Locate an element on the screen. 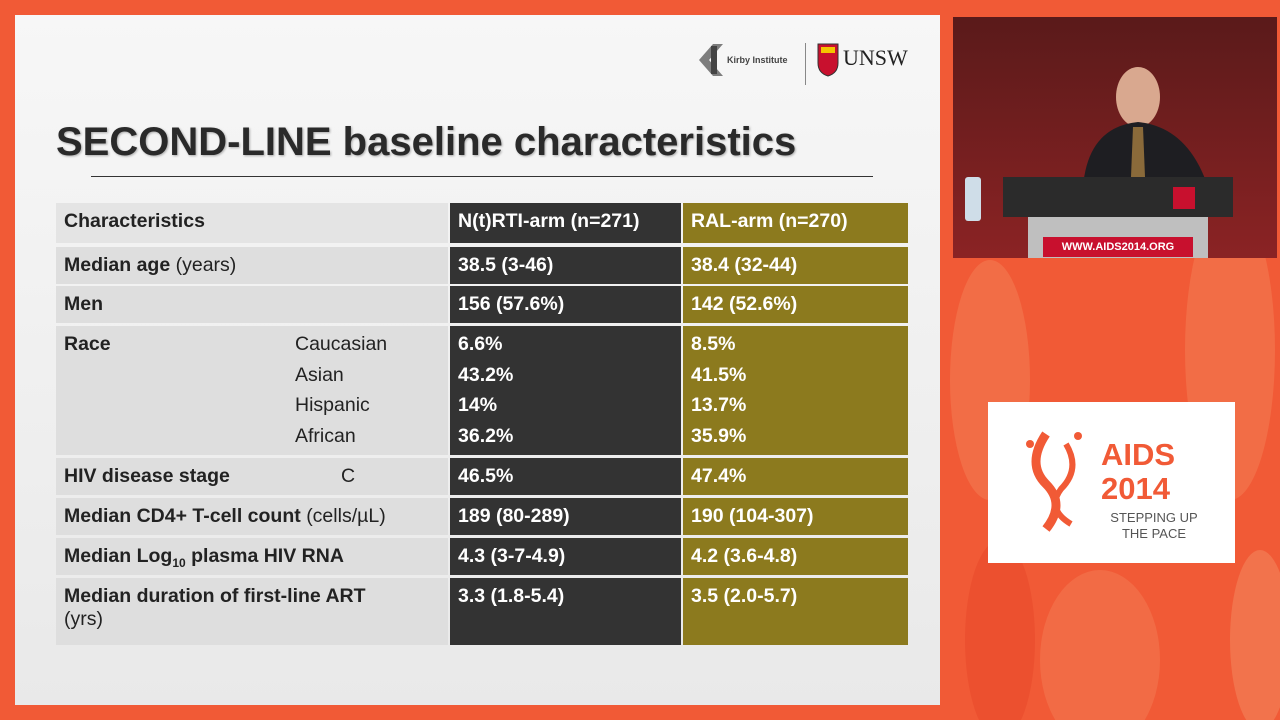 This screenshot has width=1280, height=720. row-label: Median CD4+ T-cell count (cells/µL) is located at coordinates (252, 516).